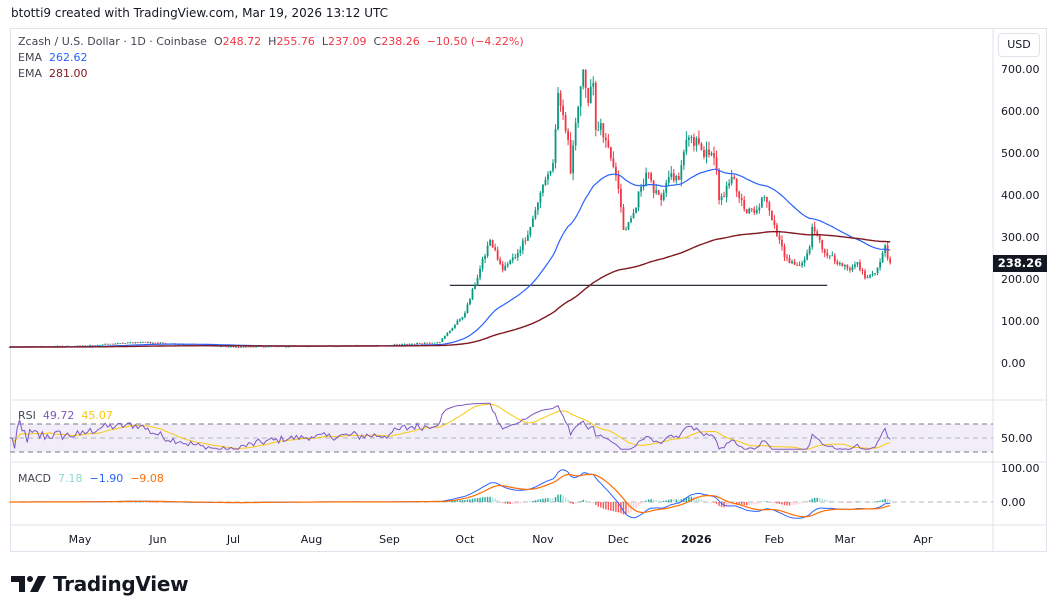 The image size is (1057, 613). Describe the element at coordinates (1013, 363) in the screenshot. I see `price-tick: 0.00` at that location.